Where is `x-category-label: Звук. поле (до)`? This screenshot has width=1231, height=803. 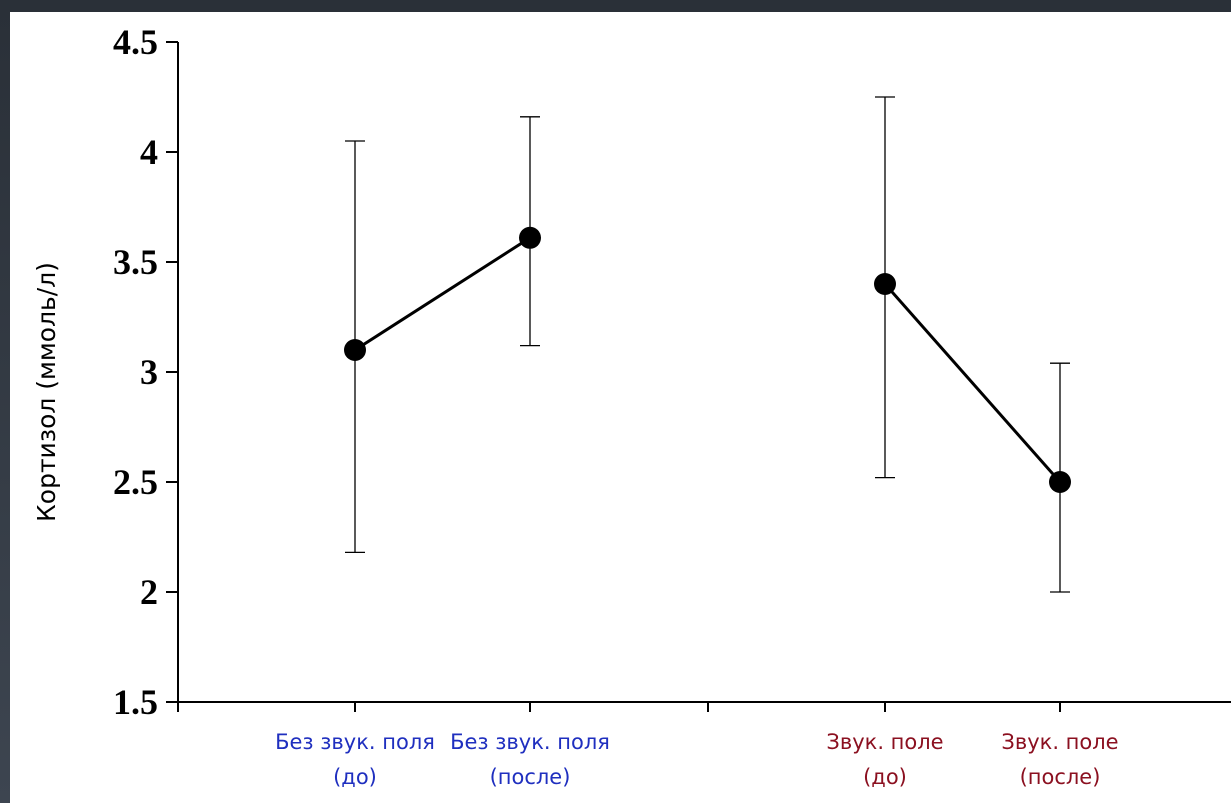 x-category-label: Звук. поле (до) is located at coordinates (884, 759).